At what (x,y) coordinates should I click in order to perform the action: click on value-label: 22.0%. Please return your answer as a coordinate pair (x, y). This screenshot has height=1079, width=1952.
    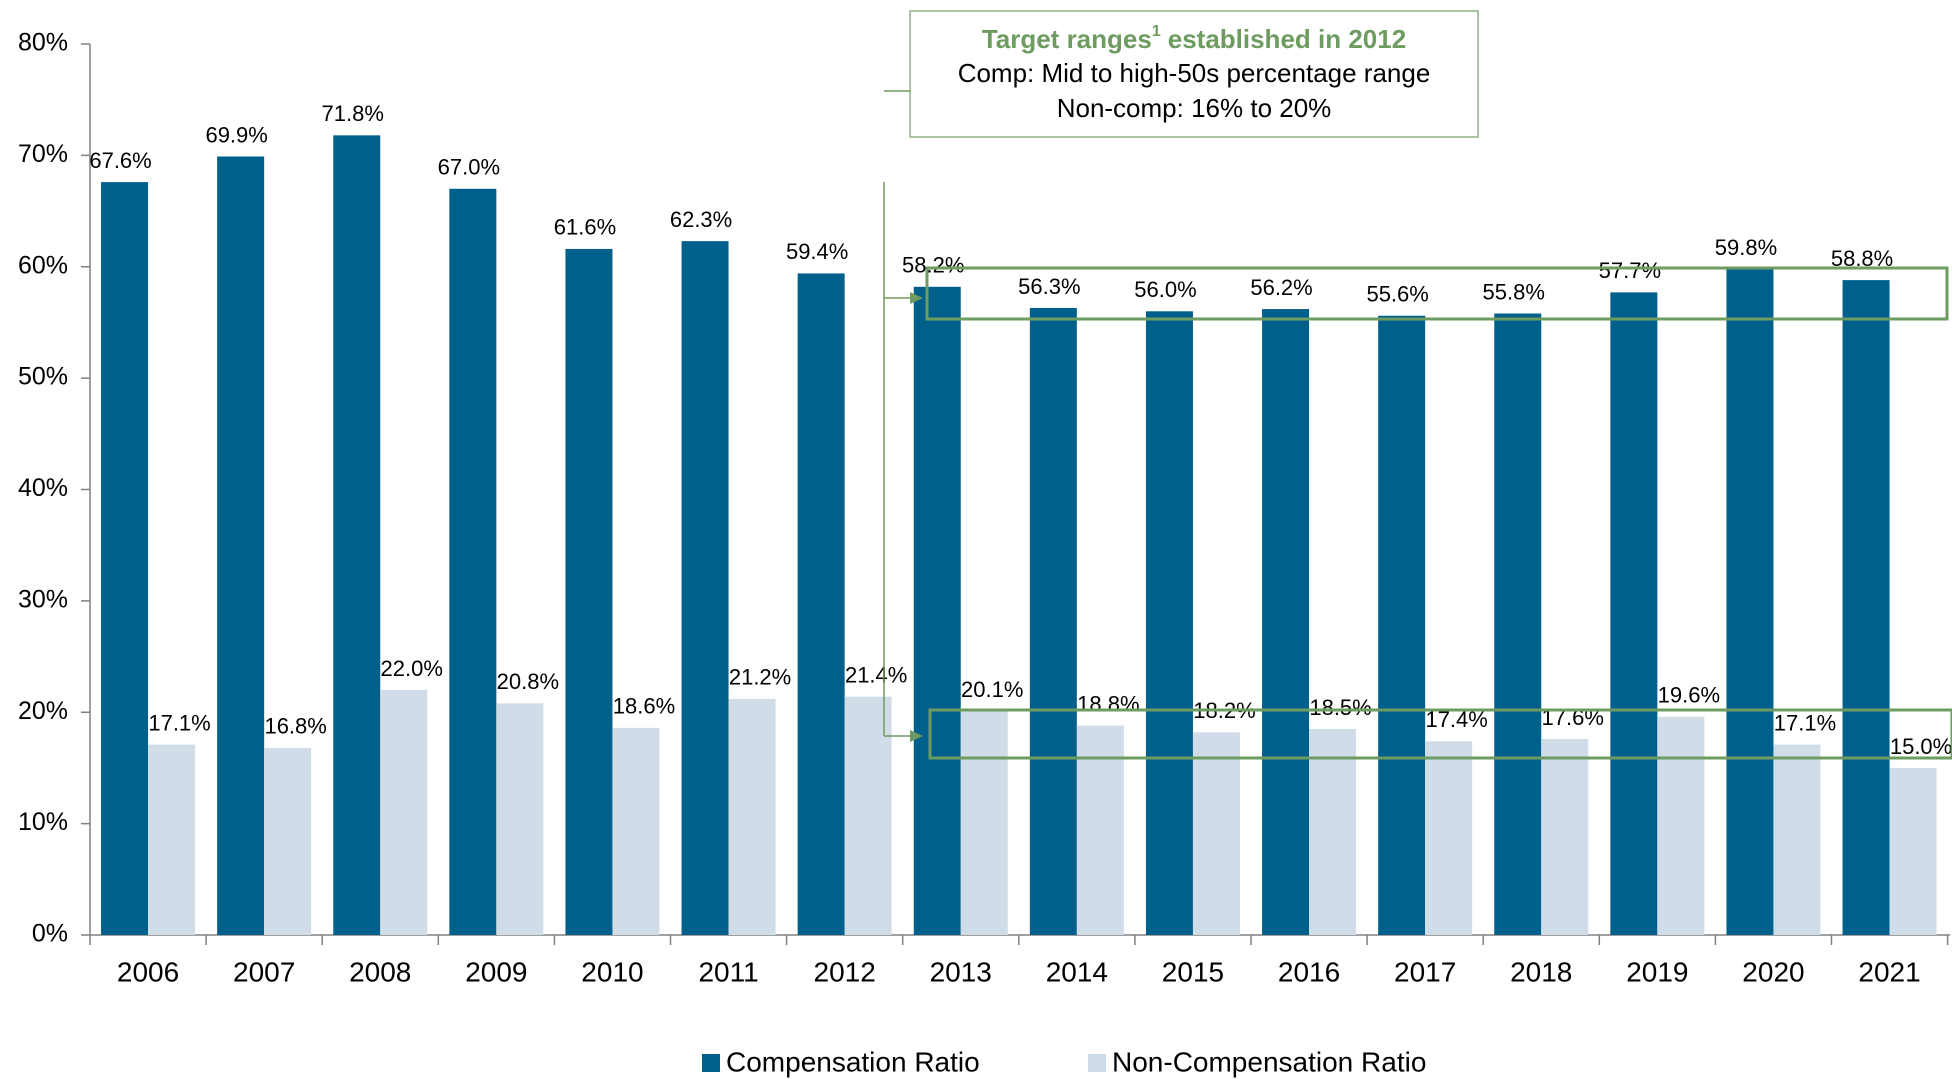
    Looking at the image, I should click on (412, 668).